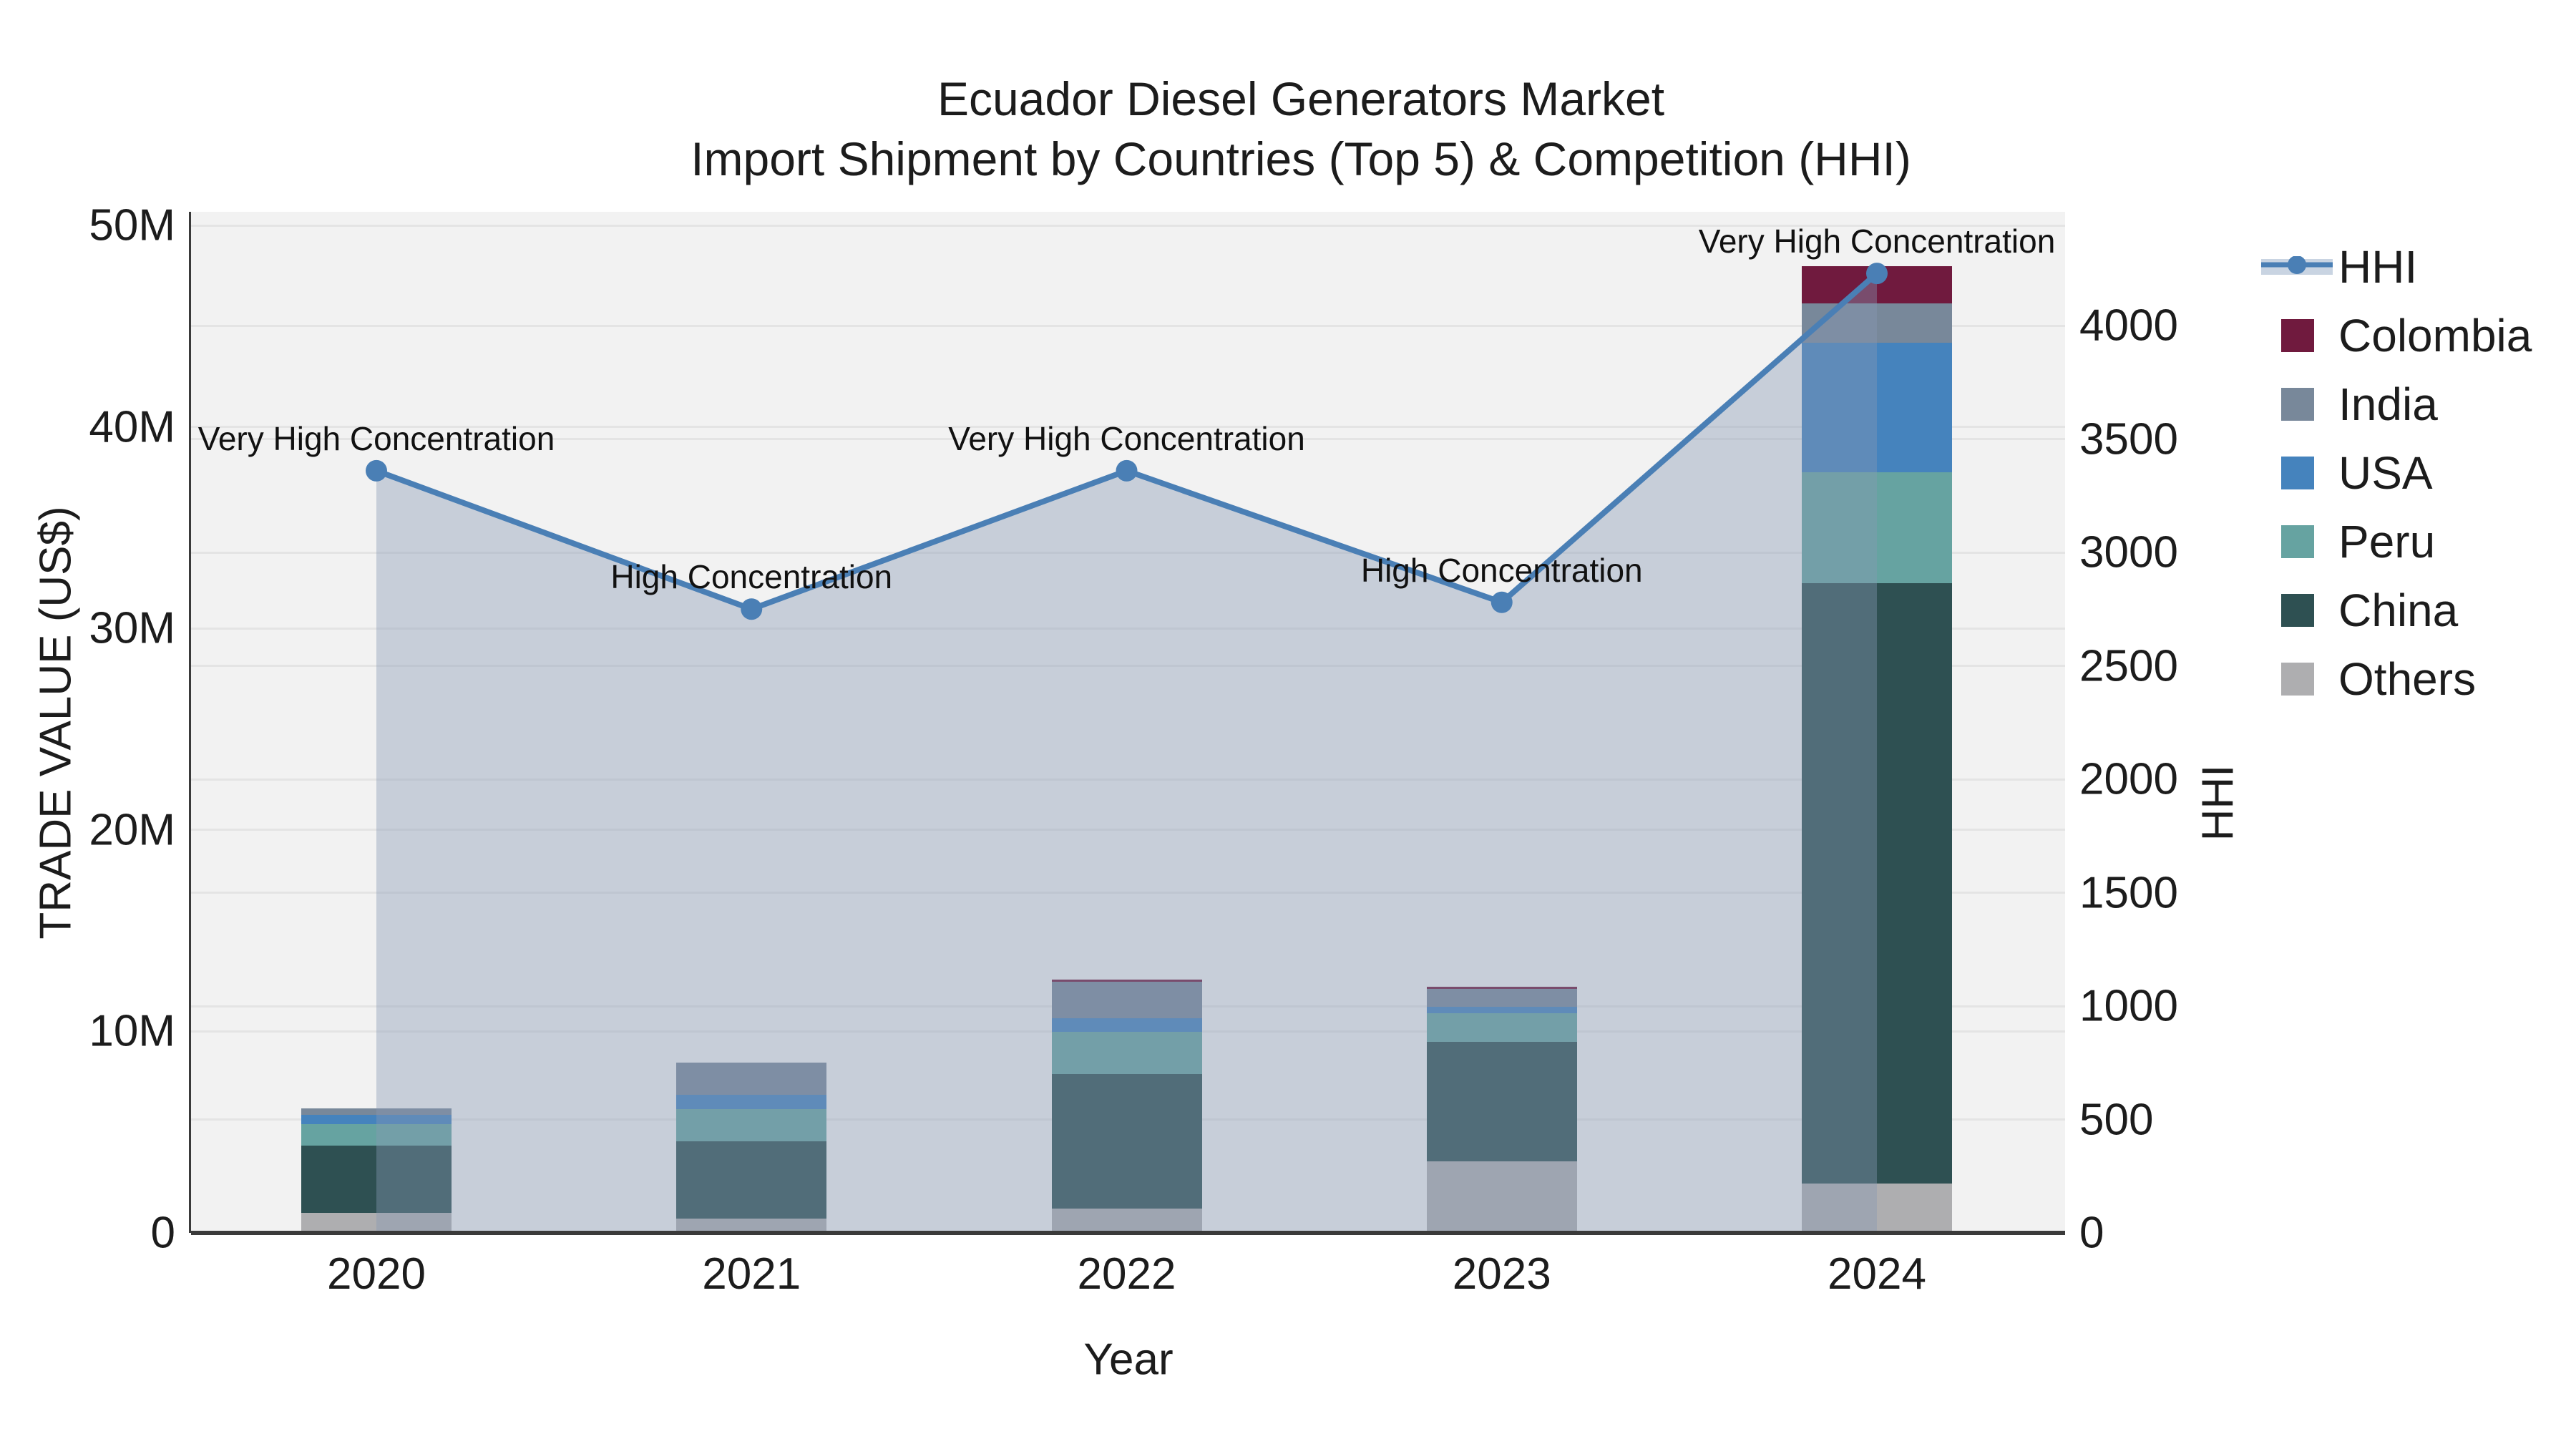 The width and height of the screenshot is (2576, 1449). I want to click on annotation-2020: Very High Concentration, so click(376, 438).